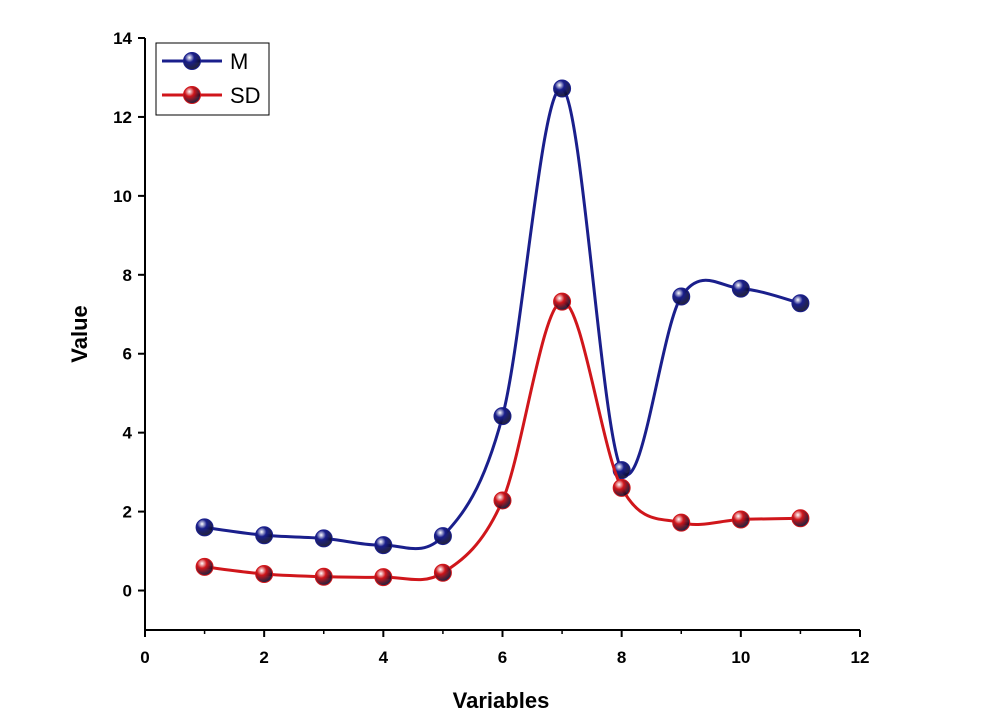  Describe the element at coordinates (127, 354) in the screenshot. I see `y-tick-label: 6` at that location.